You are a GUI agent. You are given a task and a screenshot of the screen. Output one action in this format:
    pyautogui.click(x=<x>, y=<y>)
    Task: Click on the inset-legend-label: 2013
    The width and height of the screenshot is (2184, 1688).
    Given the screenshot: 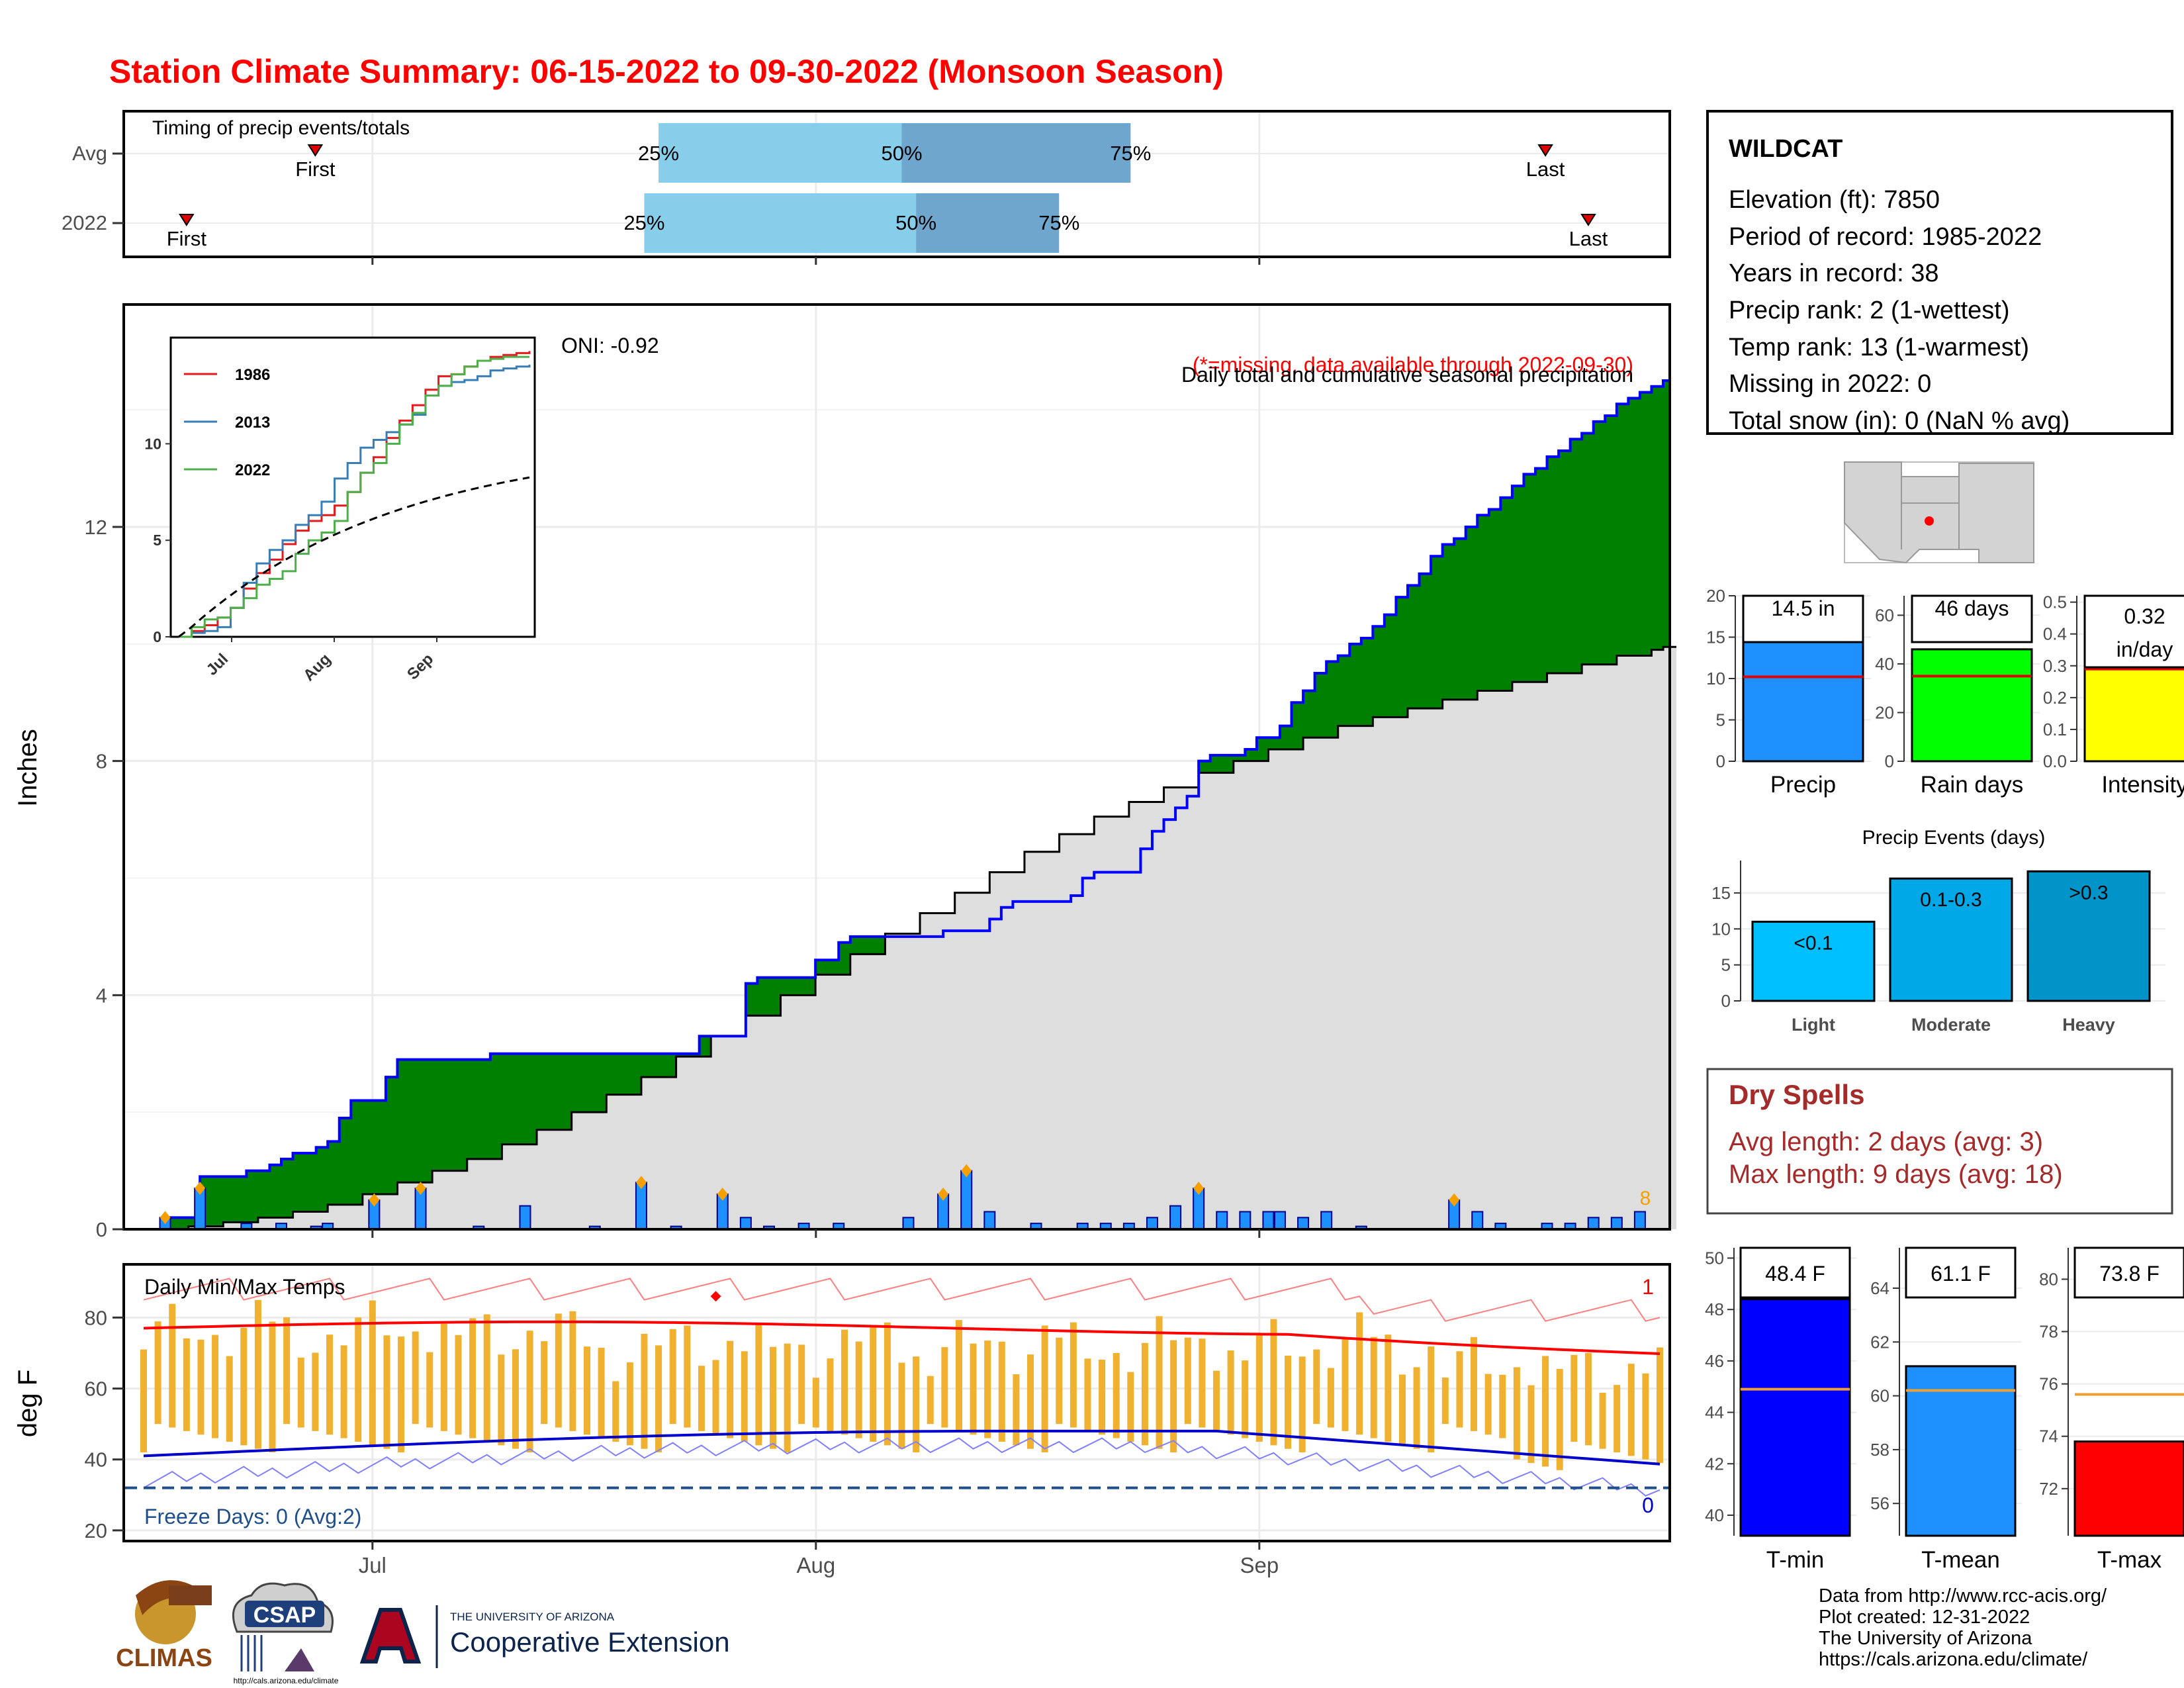 What is the action you would take?
    pyautogui.click(x=252, y=423)
    